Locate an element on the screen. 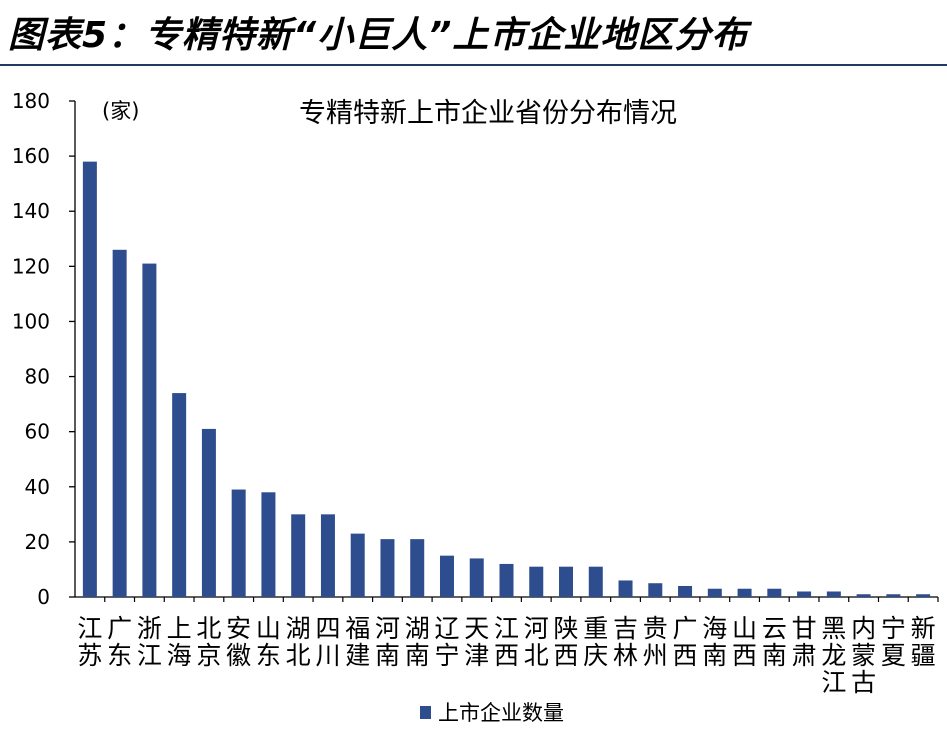  figure-title: 图表5：专精特新“小巨人”上市企业地区分布 is located at coordinates (378, 35).